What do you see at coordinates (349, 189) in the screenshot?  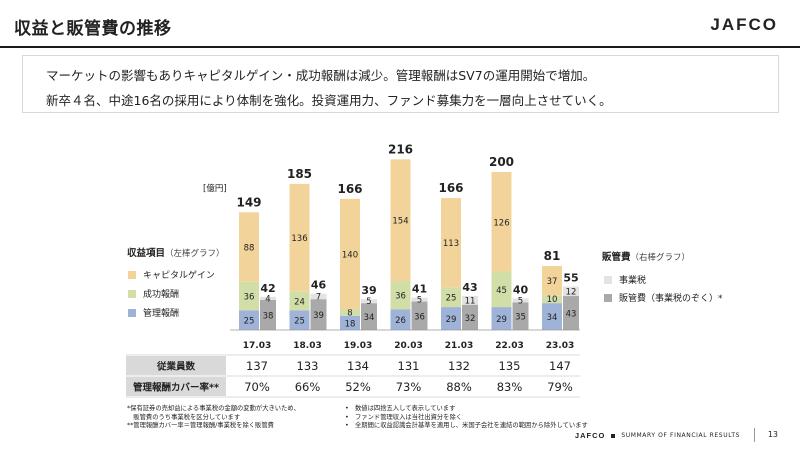 I see `total-revenue-19.03: 166` at bounding box center [349, 189].